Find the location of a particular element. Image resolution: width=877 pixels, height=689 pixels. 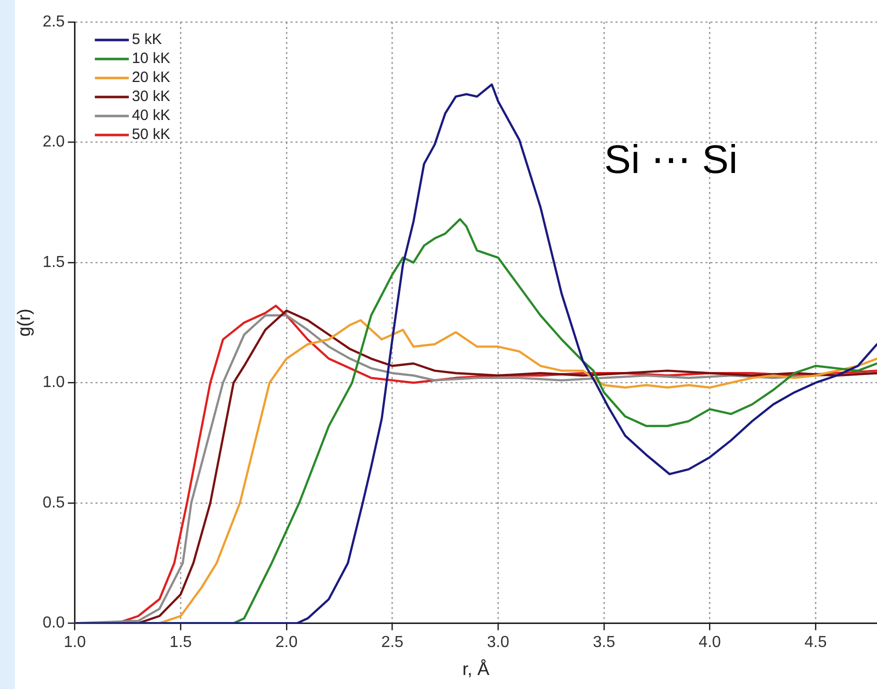

x-tick-label: 1.0 is located at coordinates (75, 643).